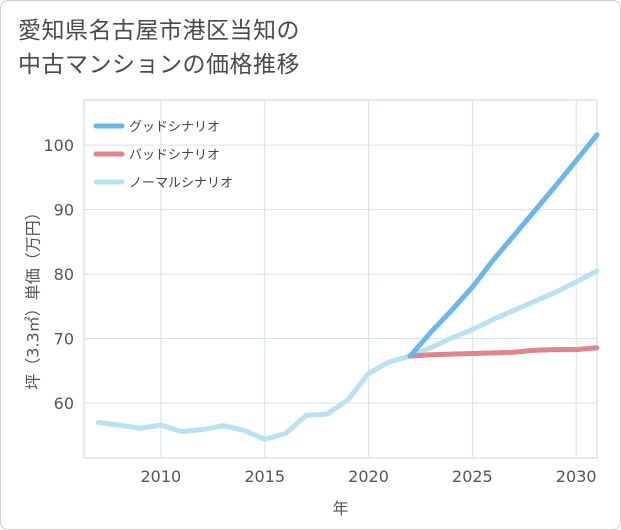  Describe the element at coordinates (503, 245) in the screenshot. I see `series-line-good-scenario` at that location.